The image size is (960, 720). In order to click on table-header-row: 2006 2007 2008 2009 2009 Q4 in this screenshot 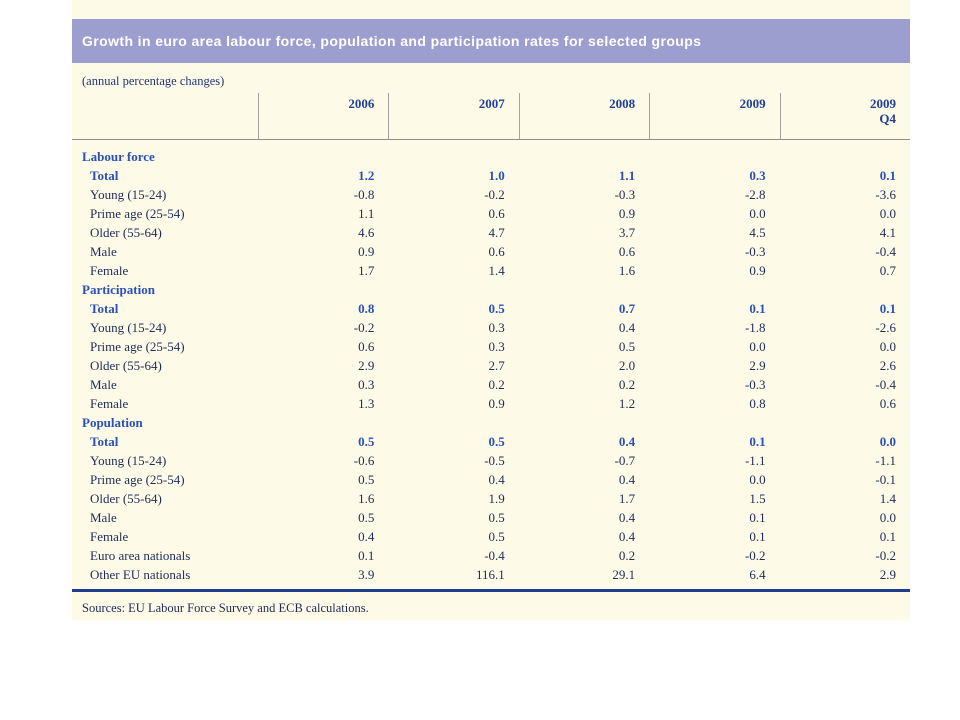, I will do `click(491, 116)`.